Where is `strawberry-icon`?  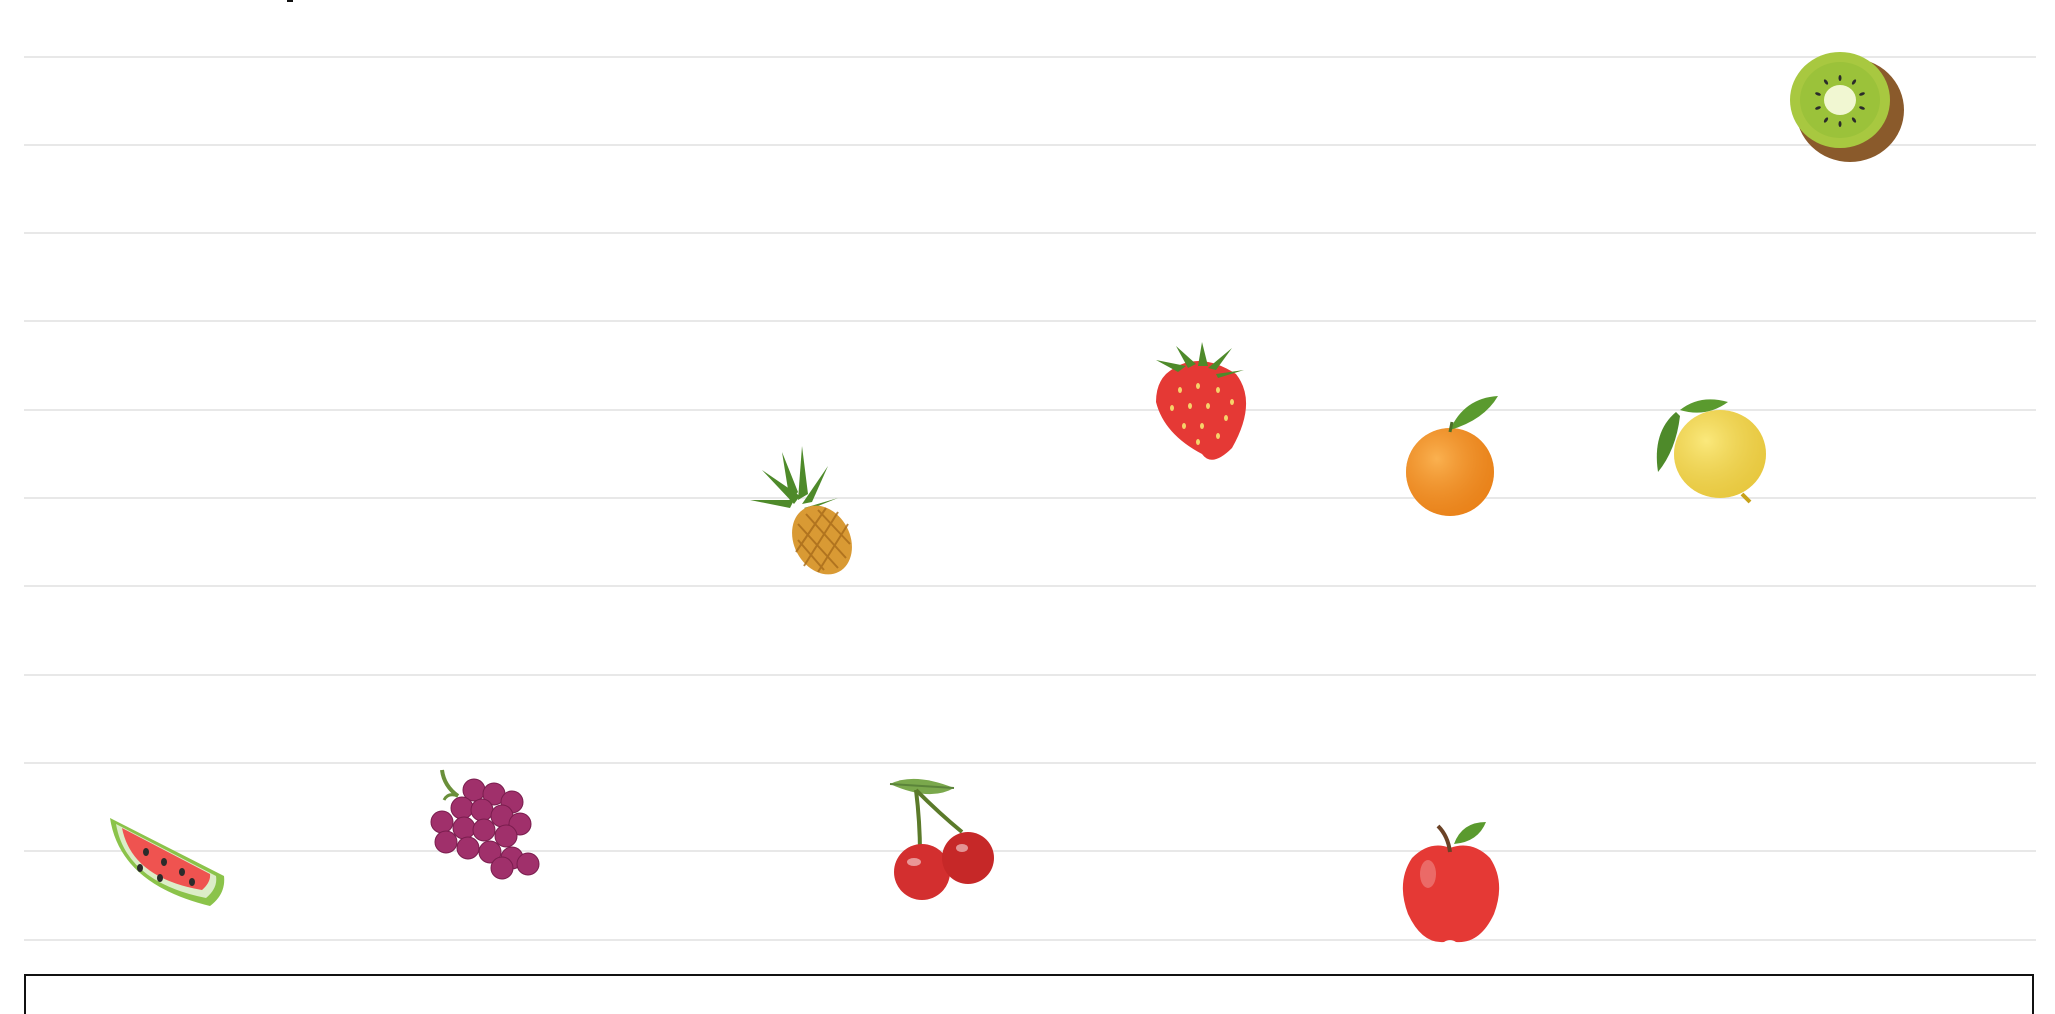
strawberry-icon is located at coordinates (1206, 408).